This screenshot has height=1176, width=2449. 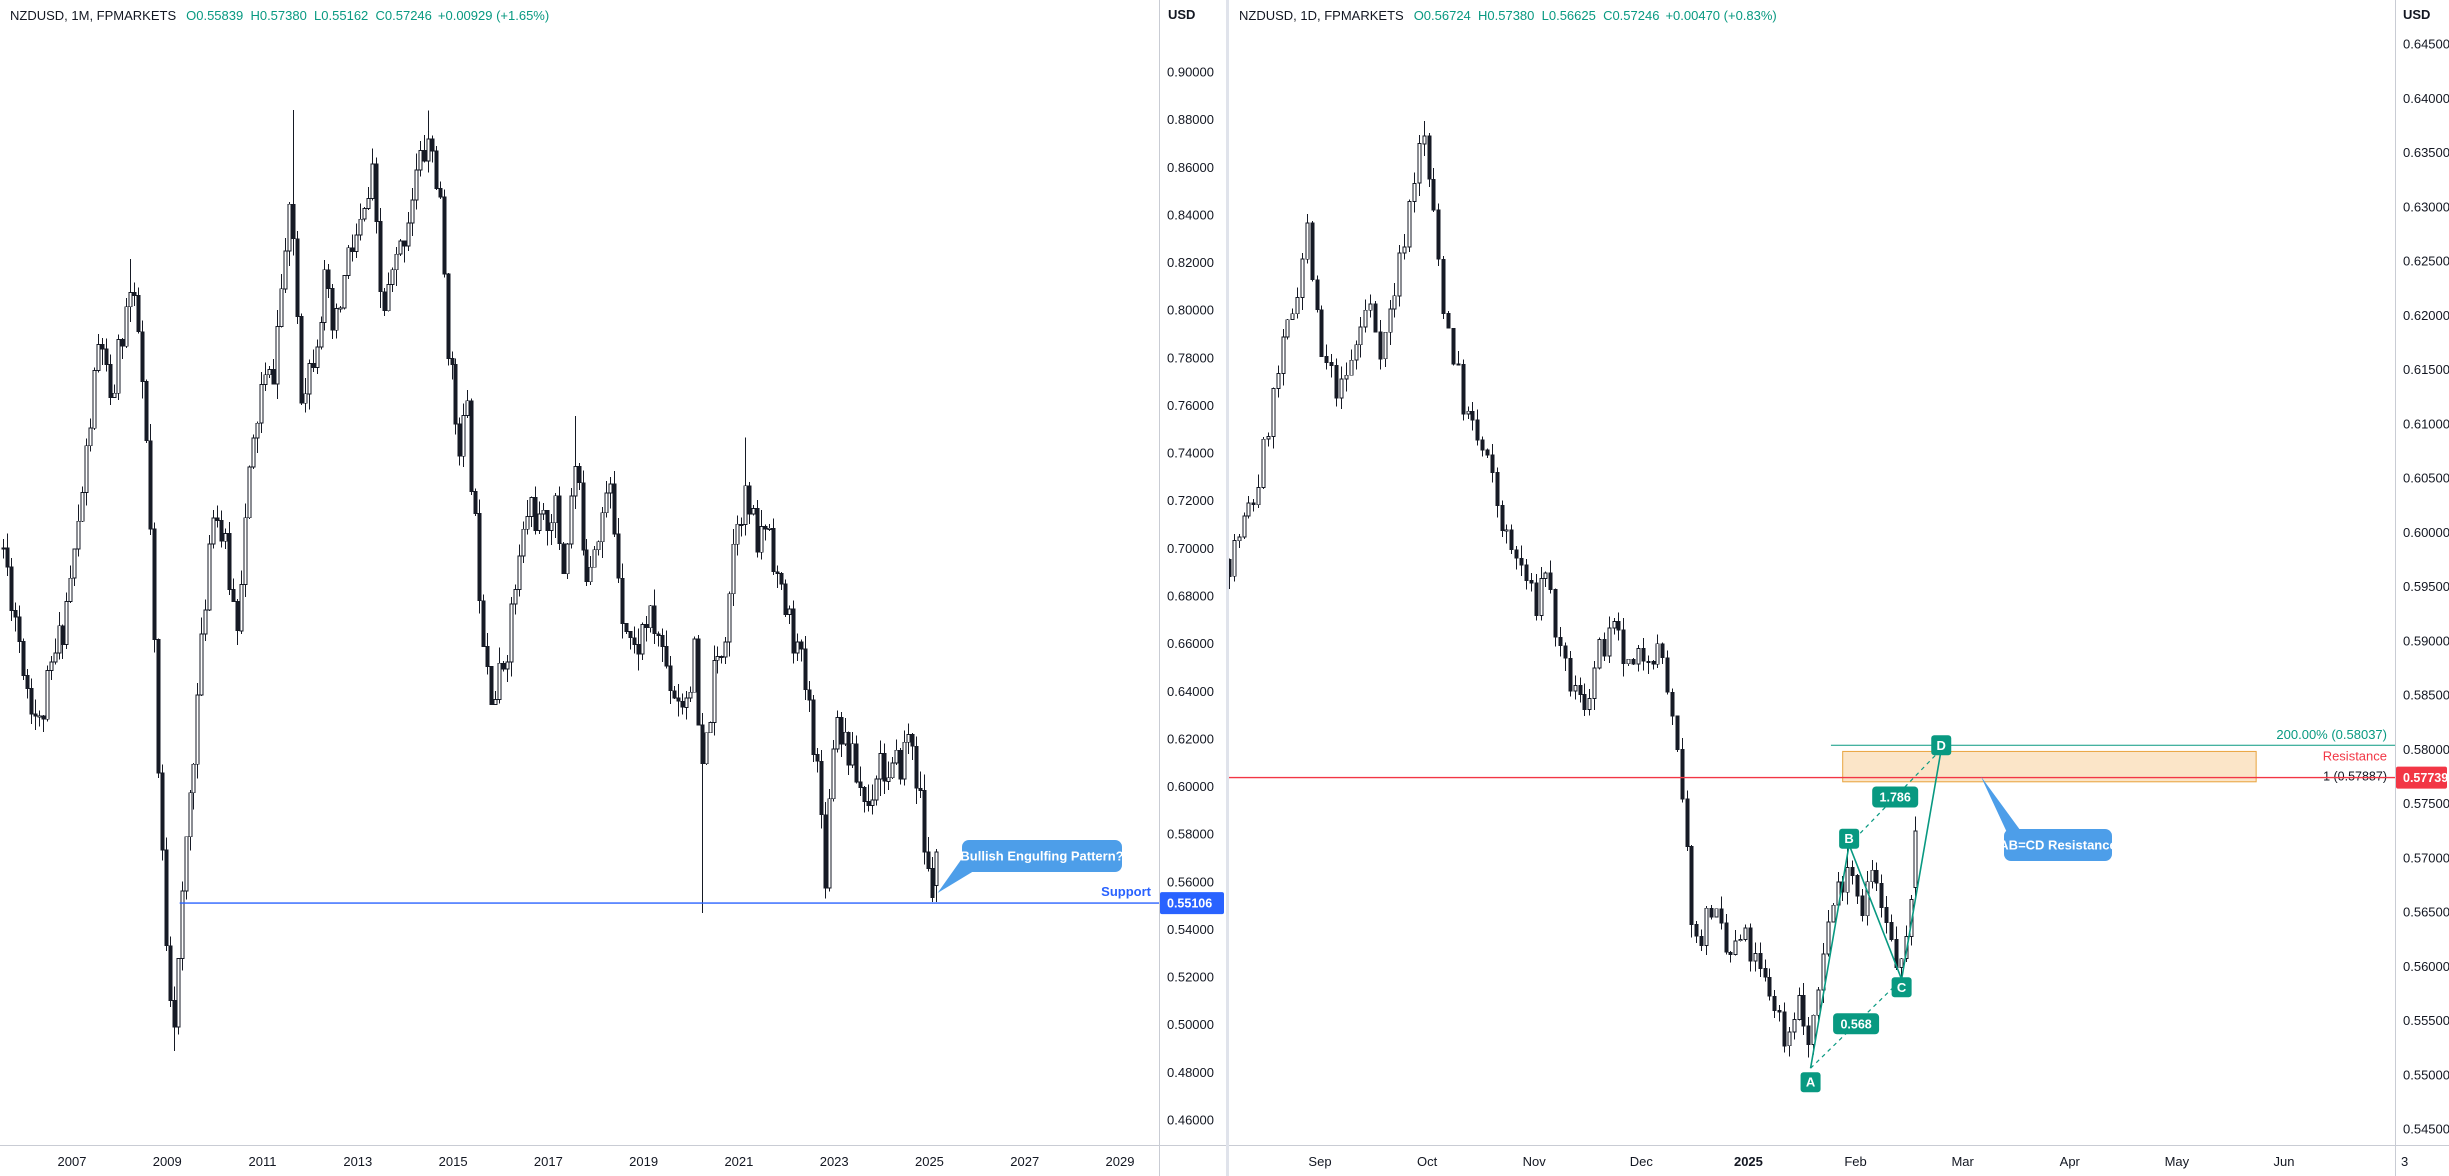 I want to click on svg-text: 0.568, so click(x=1855, y=1024).